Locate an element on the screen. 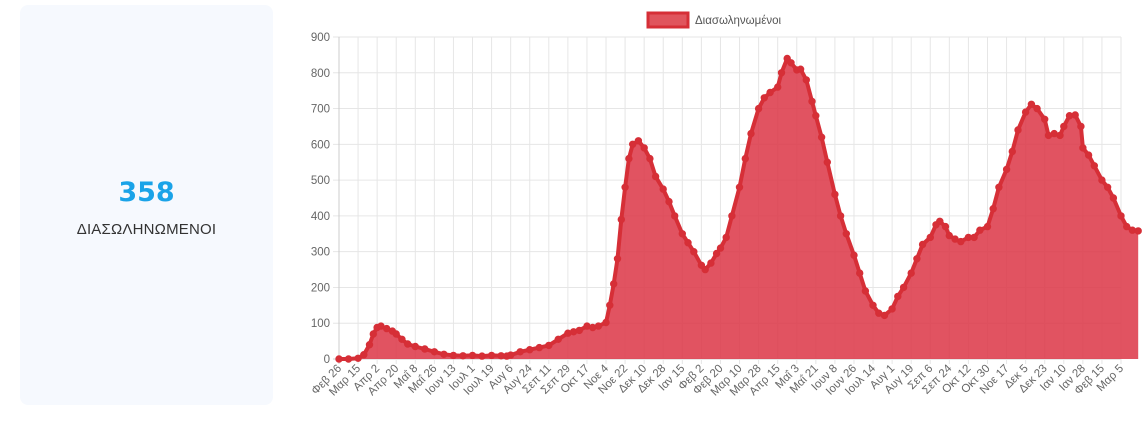 This screenshot has width=1146, height=425. legend-label: Διασωληνωμένοι is located at coordinates (738, 21).